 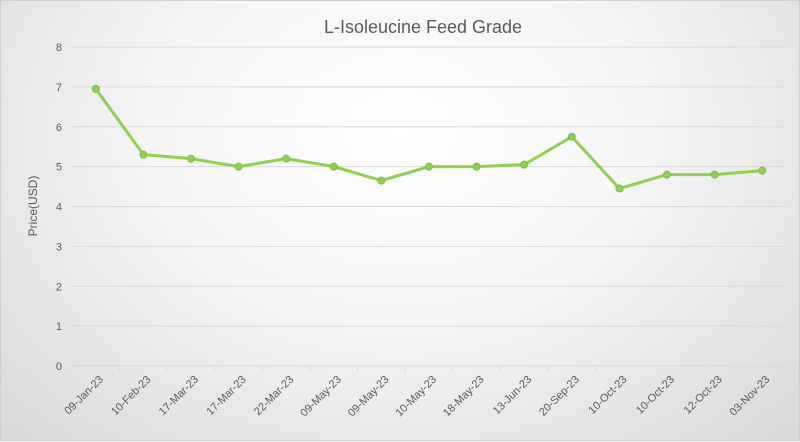 I want to click on y-tick-label: 0, so click(x=59, y=367).